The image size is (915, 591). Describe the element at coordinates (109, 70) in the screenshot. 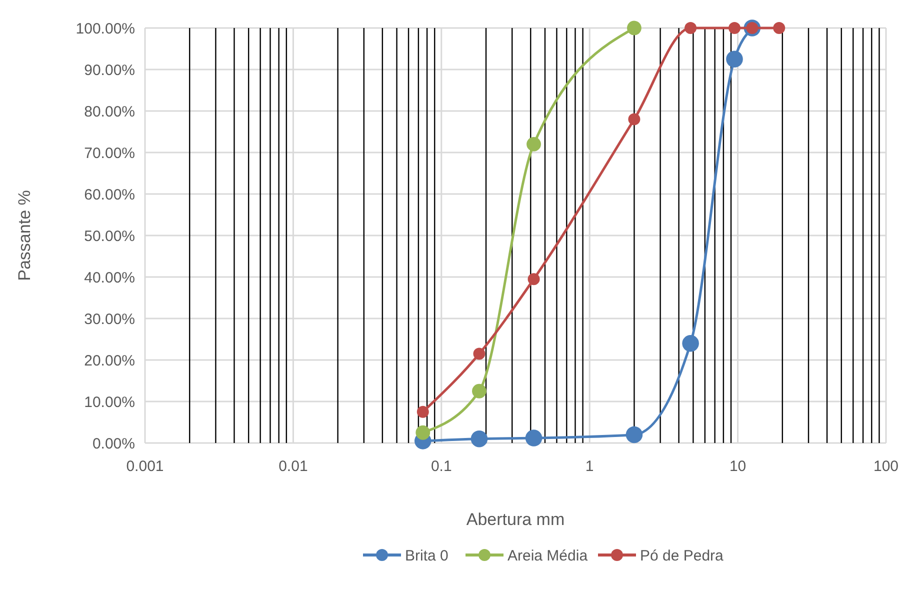

I see `y-tick-label: 90.00%` at that location.